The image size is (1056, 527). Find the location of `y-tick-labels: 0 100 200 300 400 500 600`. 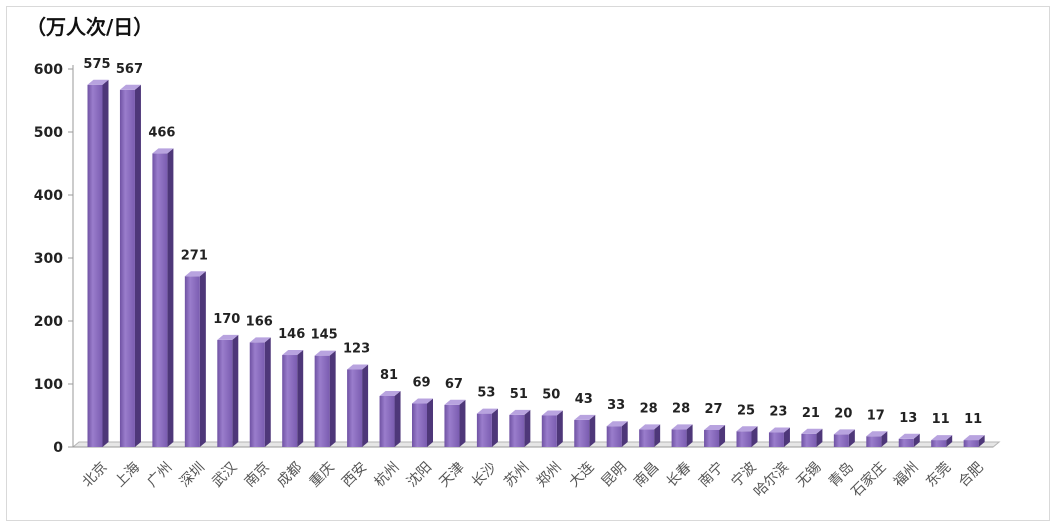

y-tick-labels: 0 100 200 300 400 500 600 is located at coordinates (48, 259).